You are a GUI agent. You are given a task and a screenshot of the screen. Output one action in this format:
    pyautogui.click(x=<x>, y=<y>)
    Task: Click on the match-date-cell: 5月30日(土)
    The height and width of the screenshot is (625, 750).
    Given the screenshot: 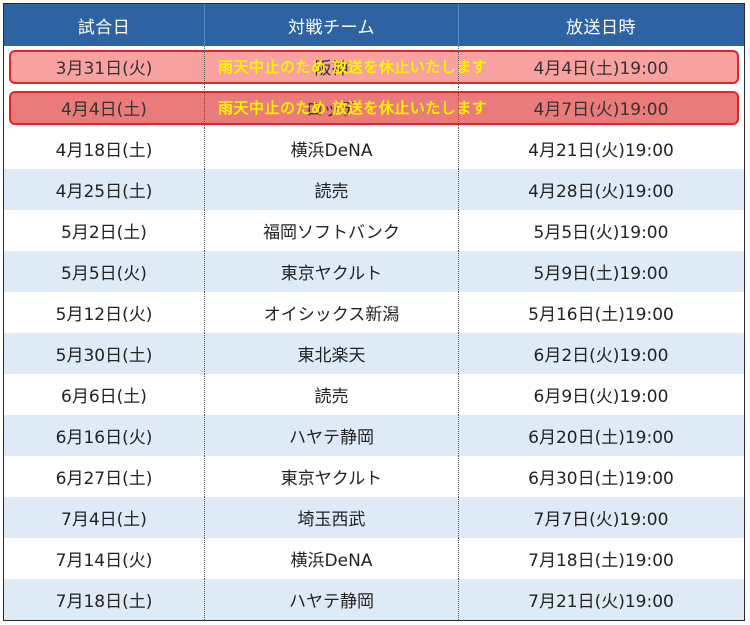 What is the action you would take?
    pyautogui.click(x=104, y=353)
    